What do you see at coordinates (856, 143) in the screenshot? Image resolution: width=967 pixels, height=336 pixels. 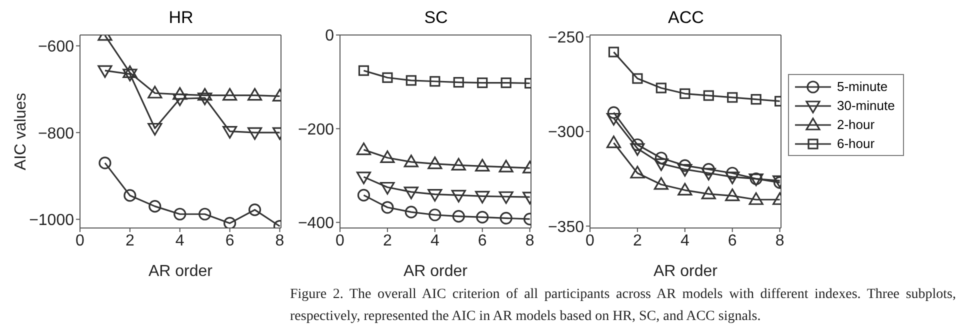 I see `legend-label: 6-hour` at bounding box center [856, 143].